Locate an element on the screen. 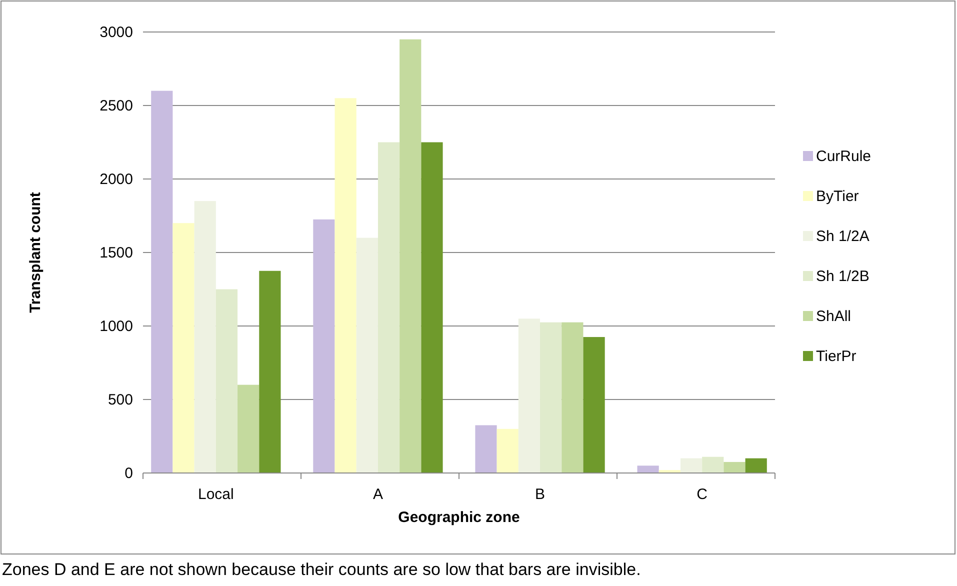 This screenshot has width=957, height=586. legend-label: Sh 1/2A is located at coordinates (843, 236).